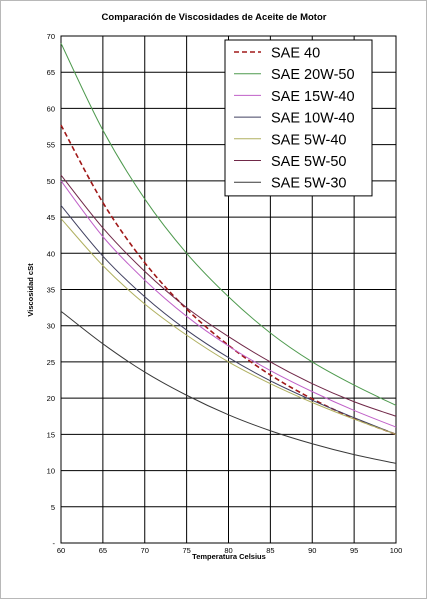 The height and width of the screenshot is (599, 427). I want to click on y-tick-label: 65, so click(51, 72).